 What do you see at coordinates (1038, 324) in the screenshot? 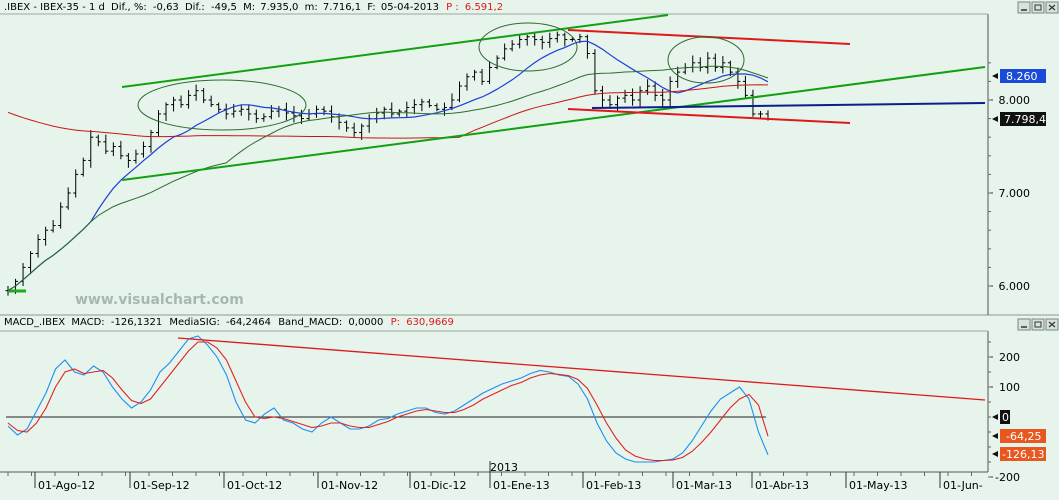
I see `macd-maximize-button` at bounding box center [1038, 324].